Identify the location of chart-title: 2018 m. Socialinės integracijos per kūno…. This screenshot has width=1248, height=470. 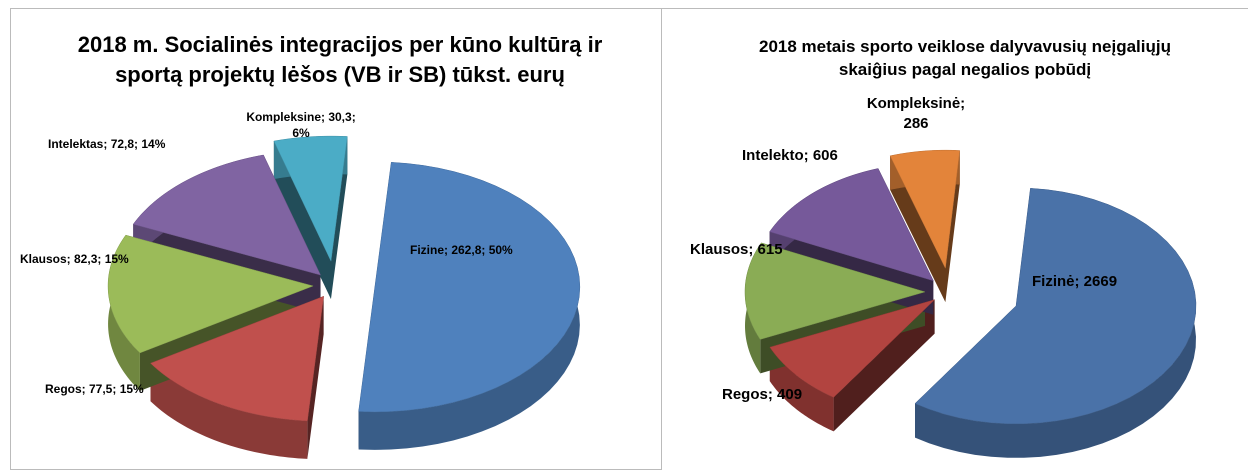
(340, 59).